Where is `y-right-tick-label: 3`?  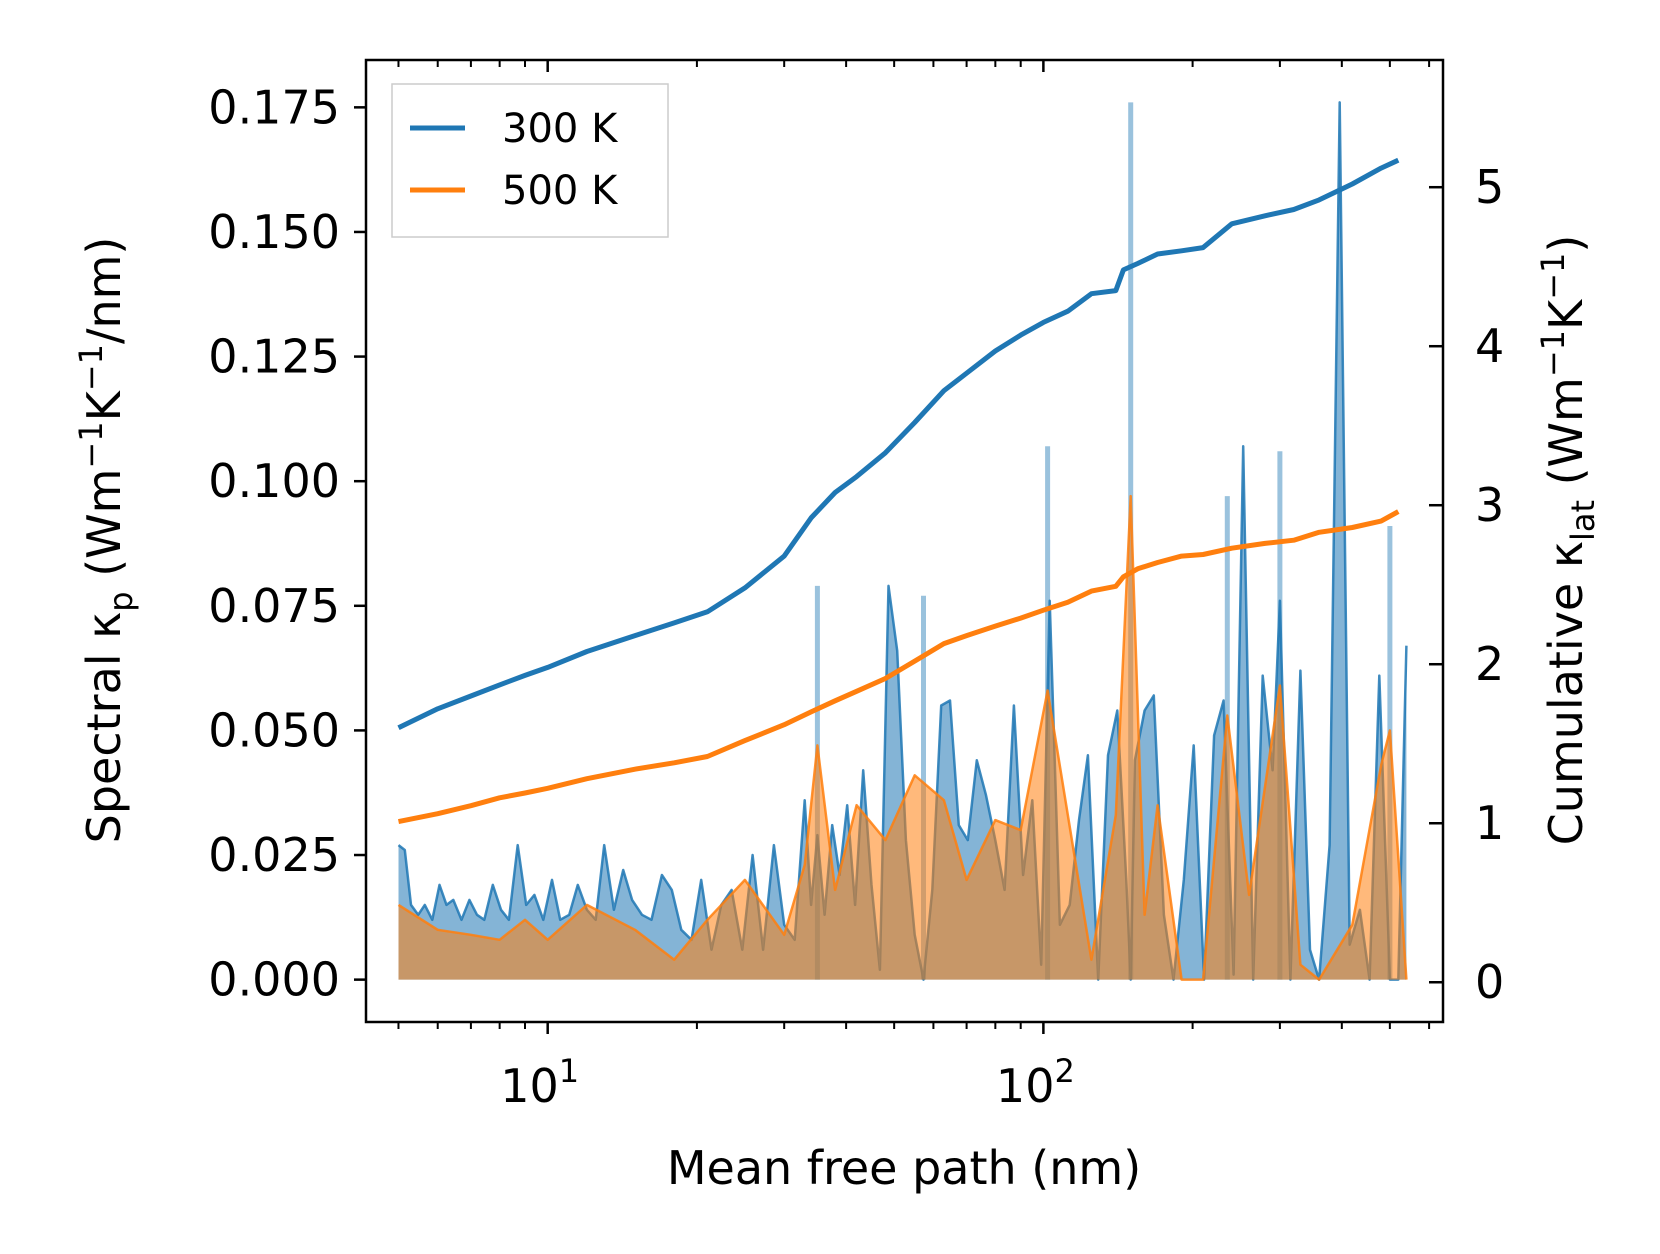
y-right-tick-label: 3 is located at coordinates (1489, 505).